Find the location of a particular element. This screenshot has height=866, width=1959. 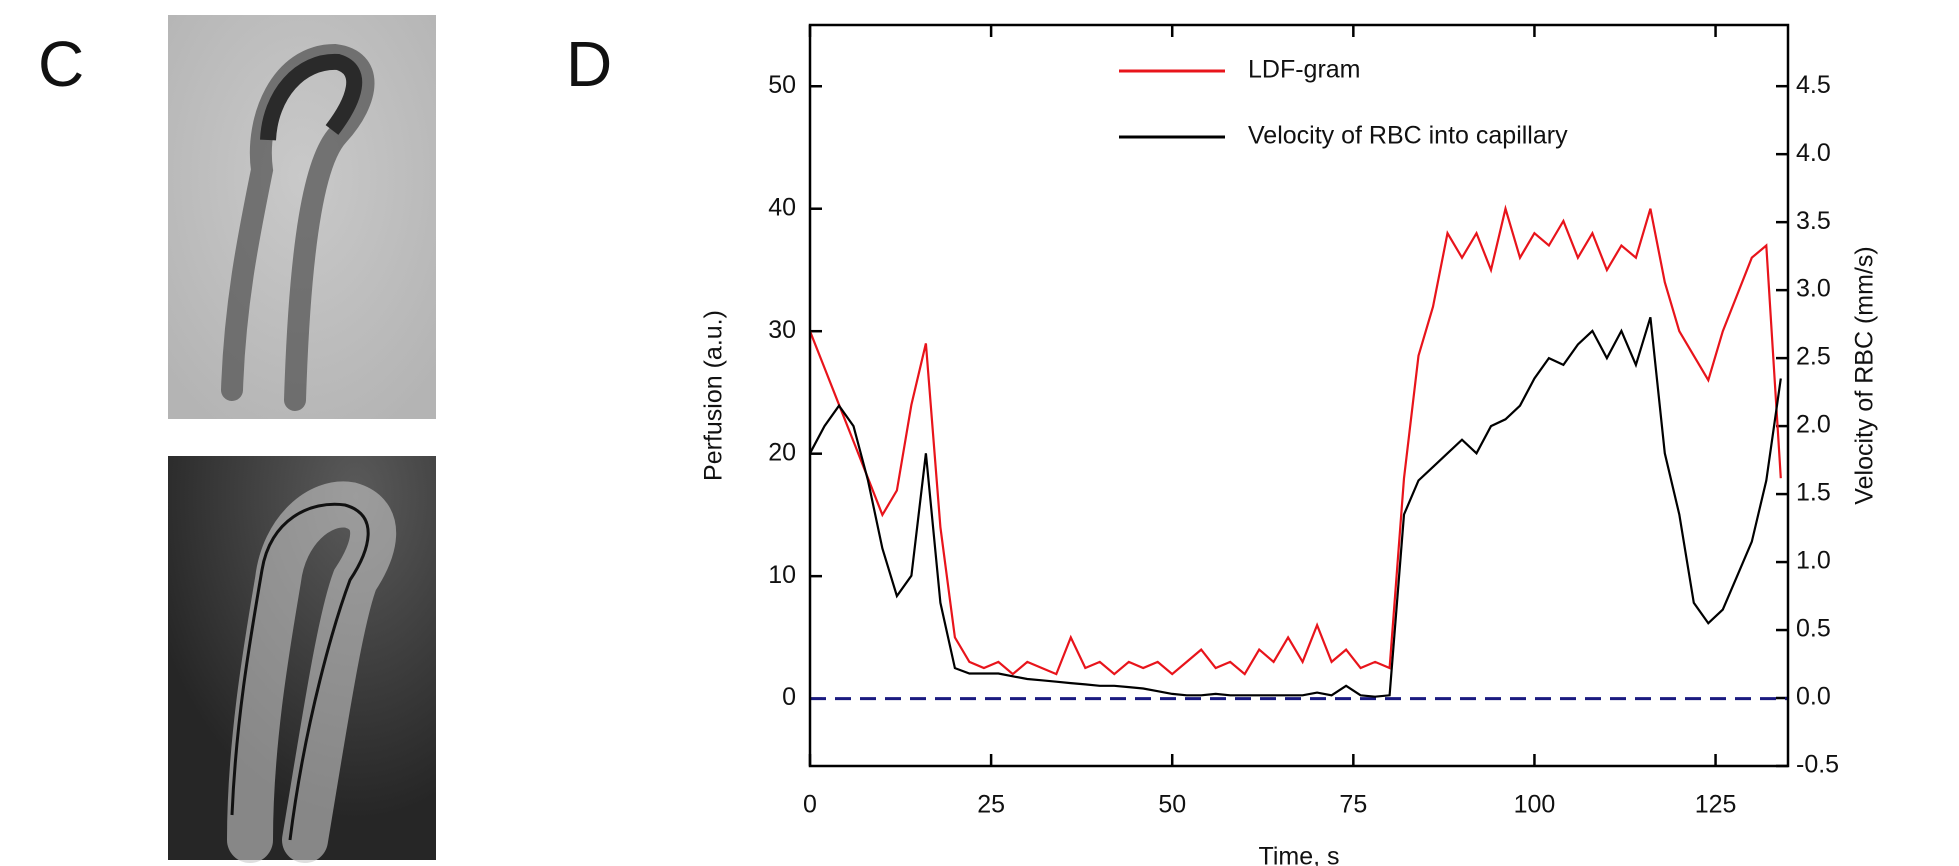

y-tick-label: 10 is located at coordinates (782, 575).